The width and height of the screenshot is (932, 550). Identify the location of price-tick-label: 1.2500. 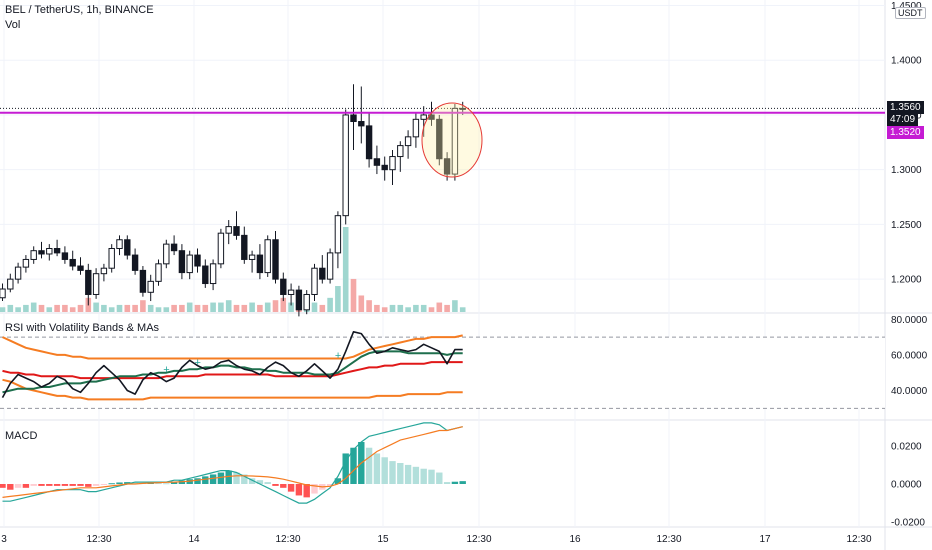
(906, 225).